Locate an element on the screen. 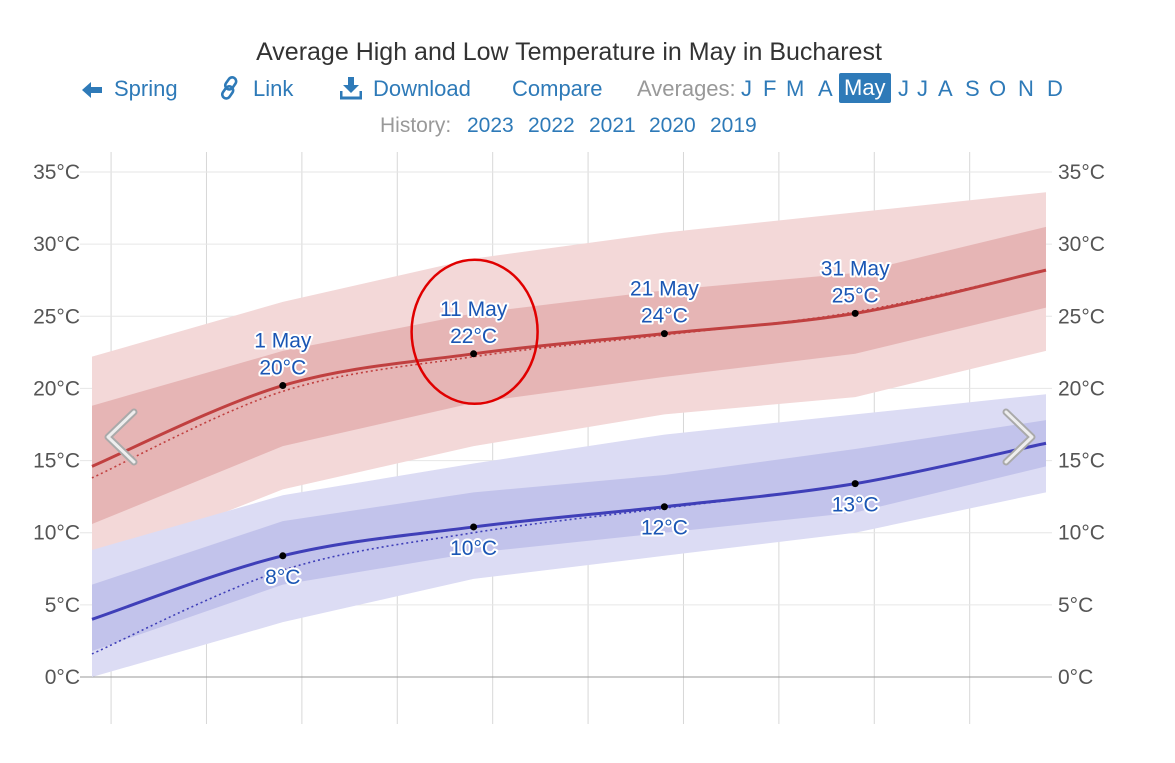 The image size is (1175, 763). y-tick-label-right: 15°C is located at coordinates (1081, 461).